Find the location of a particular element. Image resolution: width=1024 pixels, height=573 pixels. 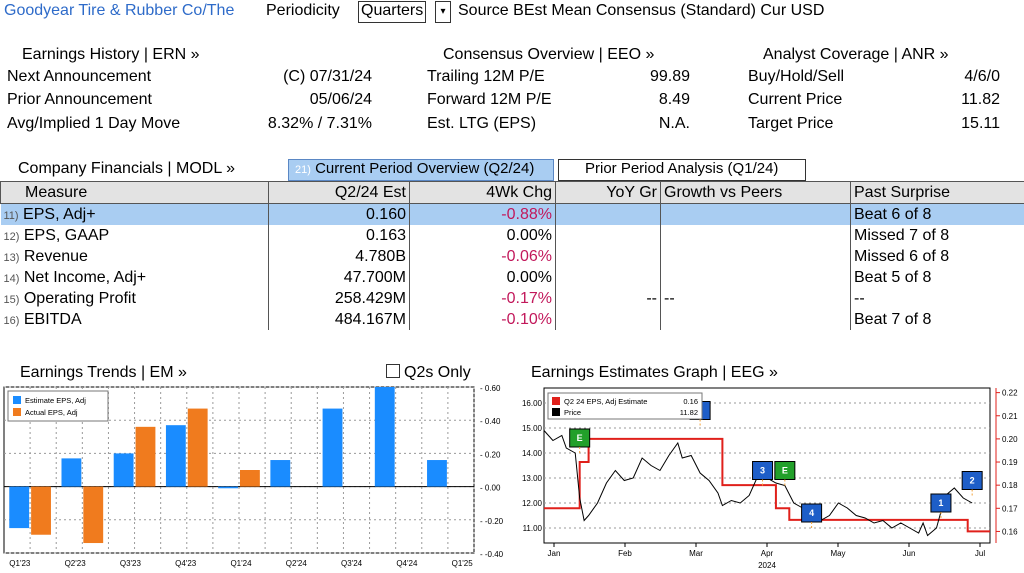

row-value: N.A. is located at coordinates (674, 123).